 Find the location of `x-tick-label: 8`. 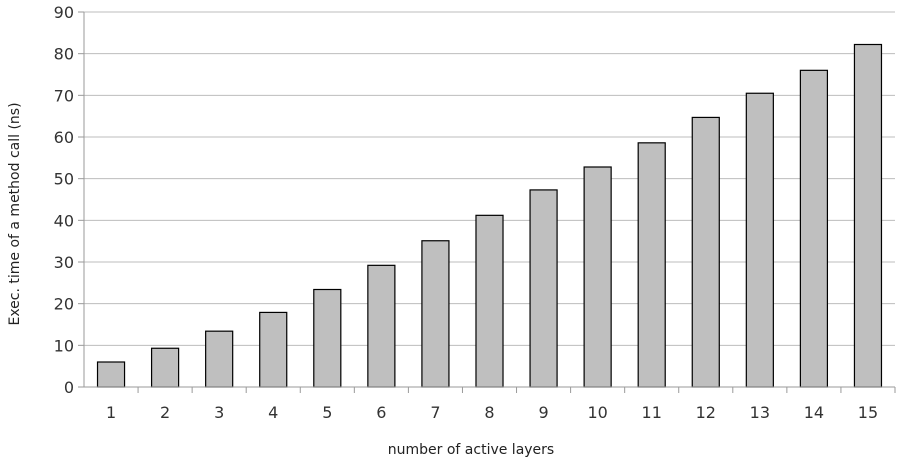

x-tick-label: 8 is located at coordinates (489, 412).